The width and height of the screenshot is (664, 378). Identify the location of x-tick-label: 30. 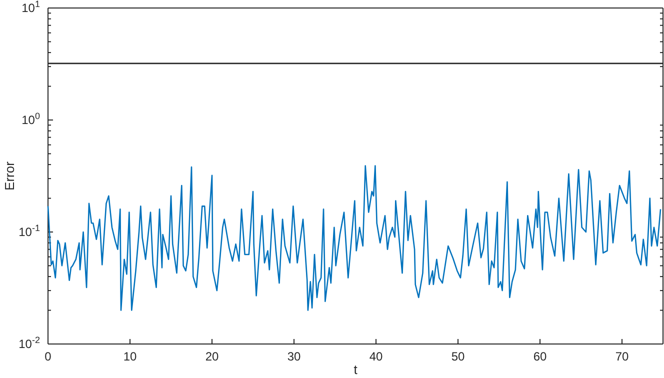
(294, 357).